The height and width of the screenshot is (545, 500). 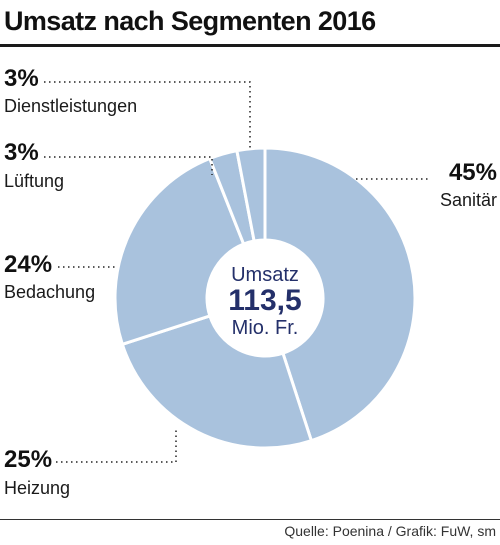 I want to click on percent-label-sanit-r: 45%, so click(x=473, y=172).